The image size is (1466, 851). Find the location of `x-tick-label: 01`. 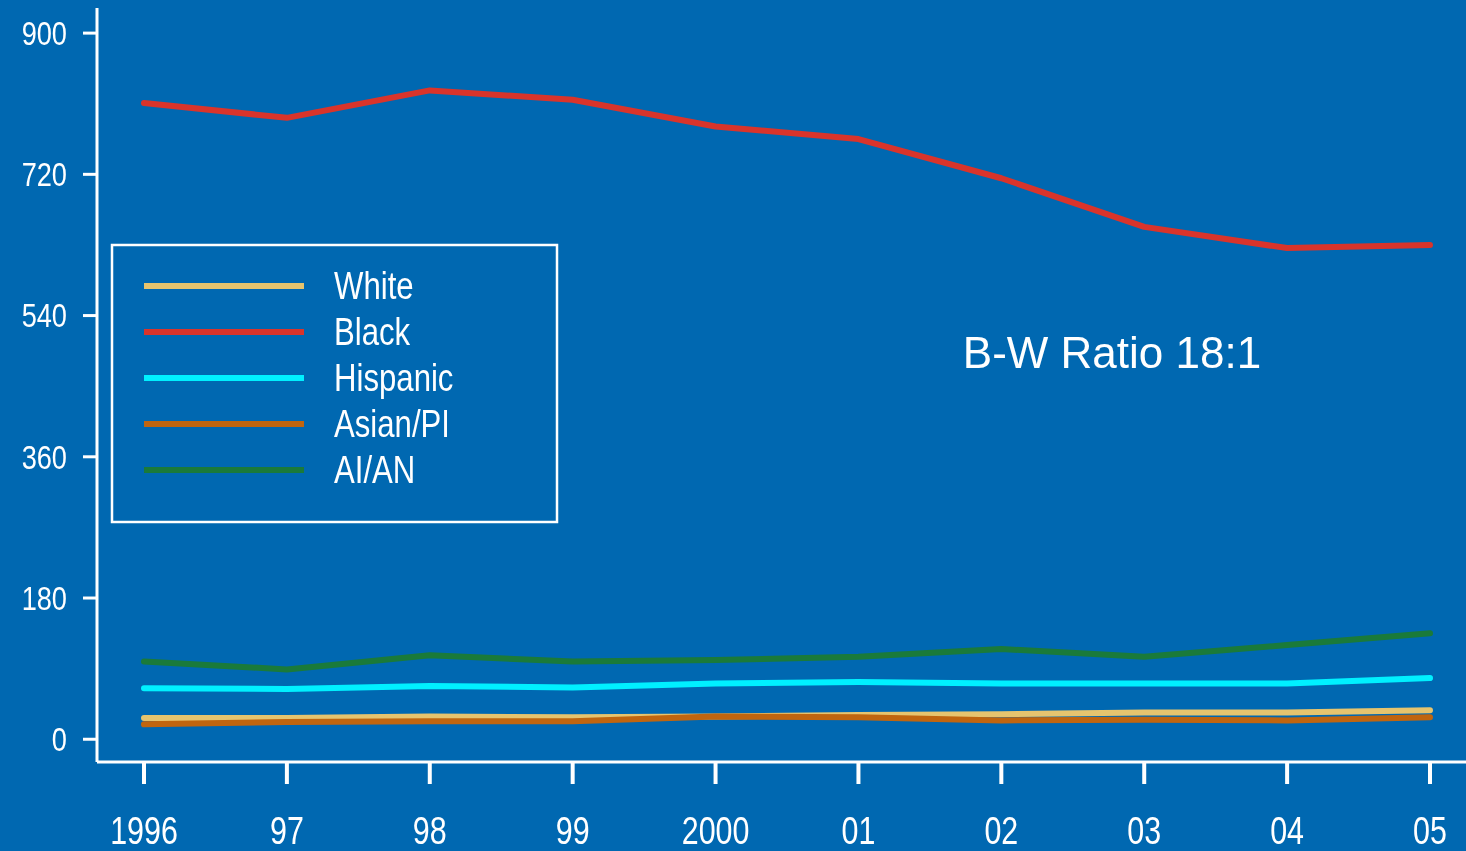

x-tick-label: 01 is located at coordinates (858, 830).